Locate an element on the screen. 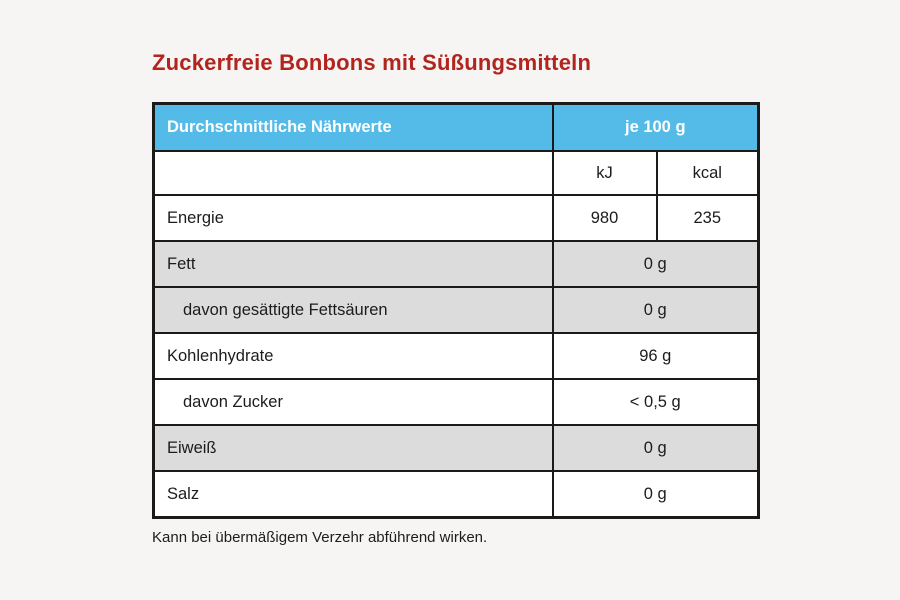  header-nutrients-cell: Durchschnittliche Nährwerte is located at coordinates (353, 127).